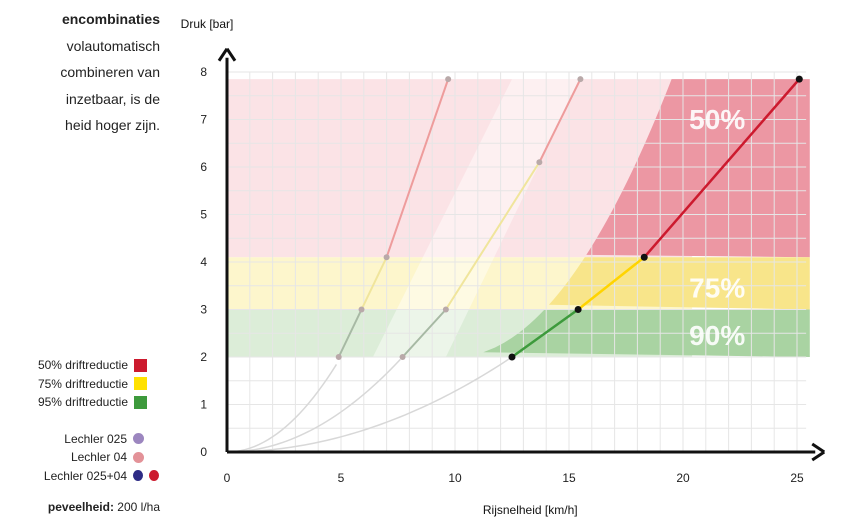  I want to click on legend-label: Lechler 025+04, so click(85, 475).